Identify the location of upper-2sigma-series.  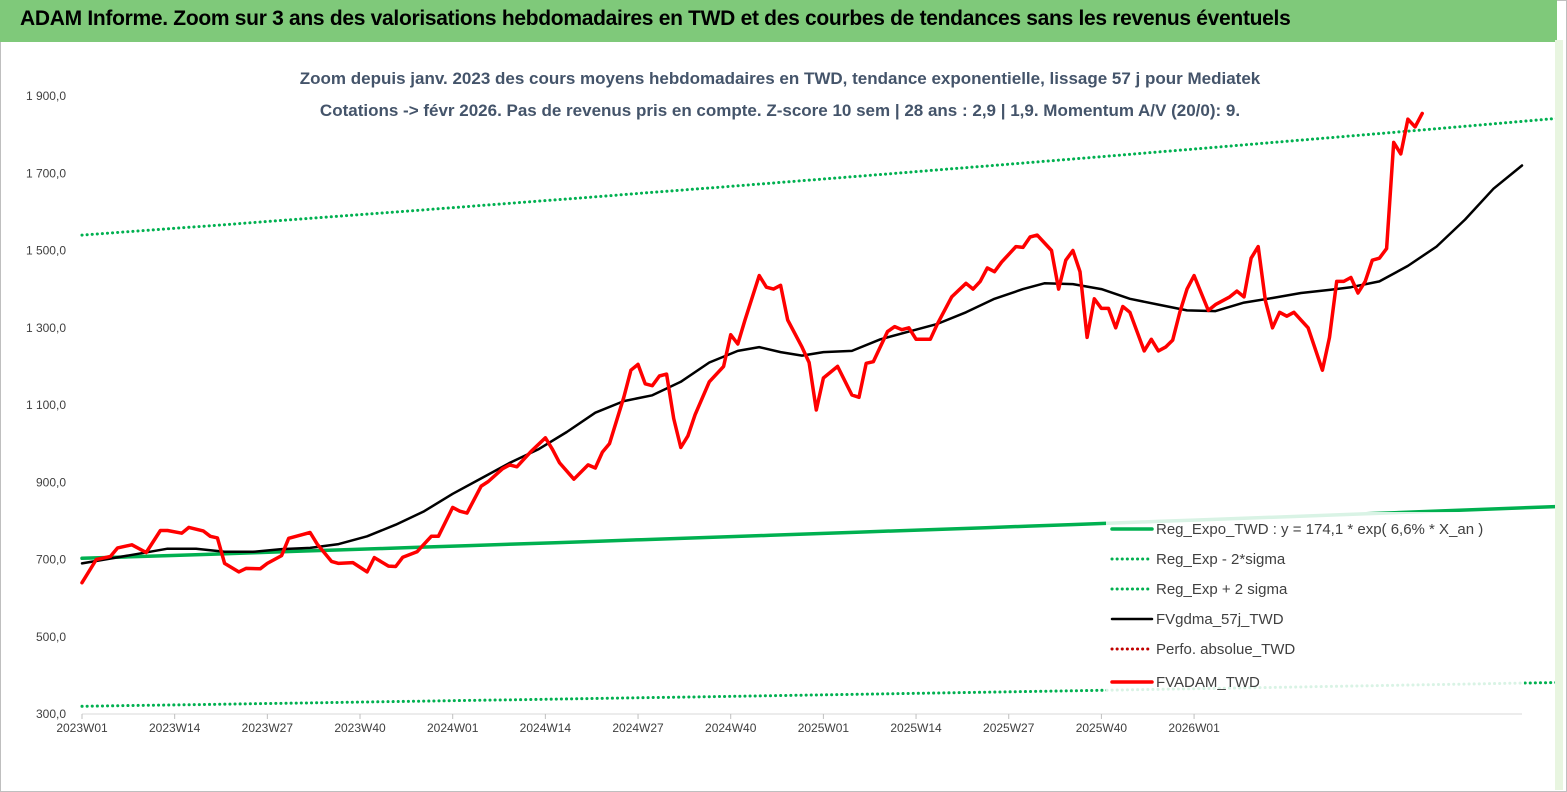
(817, 177).